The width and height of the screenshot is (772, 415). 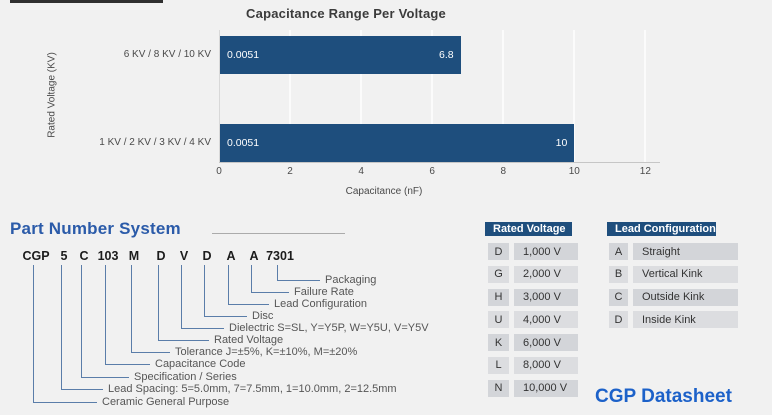 What do you see at coordinates (546, 297) in the screenshot?
I see `table-cell-value: 3,000 V` at bounding box center [546, 297].